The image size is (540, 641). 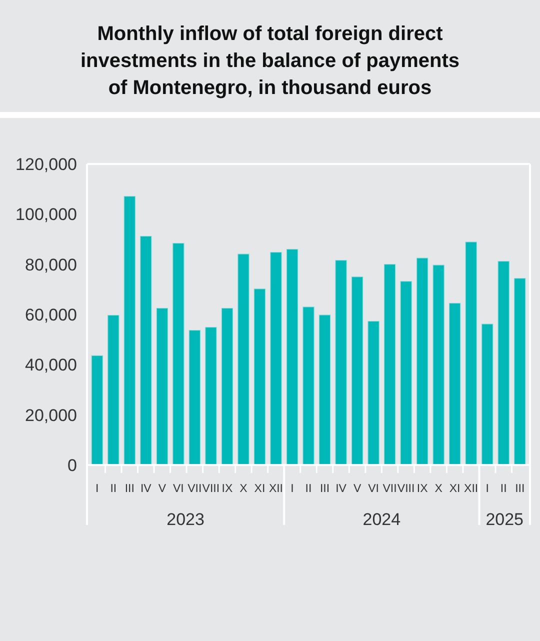 I want to click on y-tick-label: 40,000, so click(x=51, y=365).